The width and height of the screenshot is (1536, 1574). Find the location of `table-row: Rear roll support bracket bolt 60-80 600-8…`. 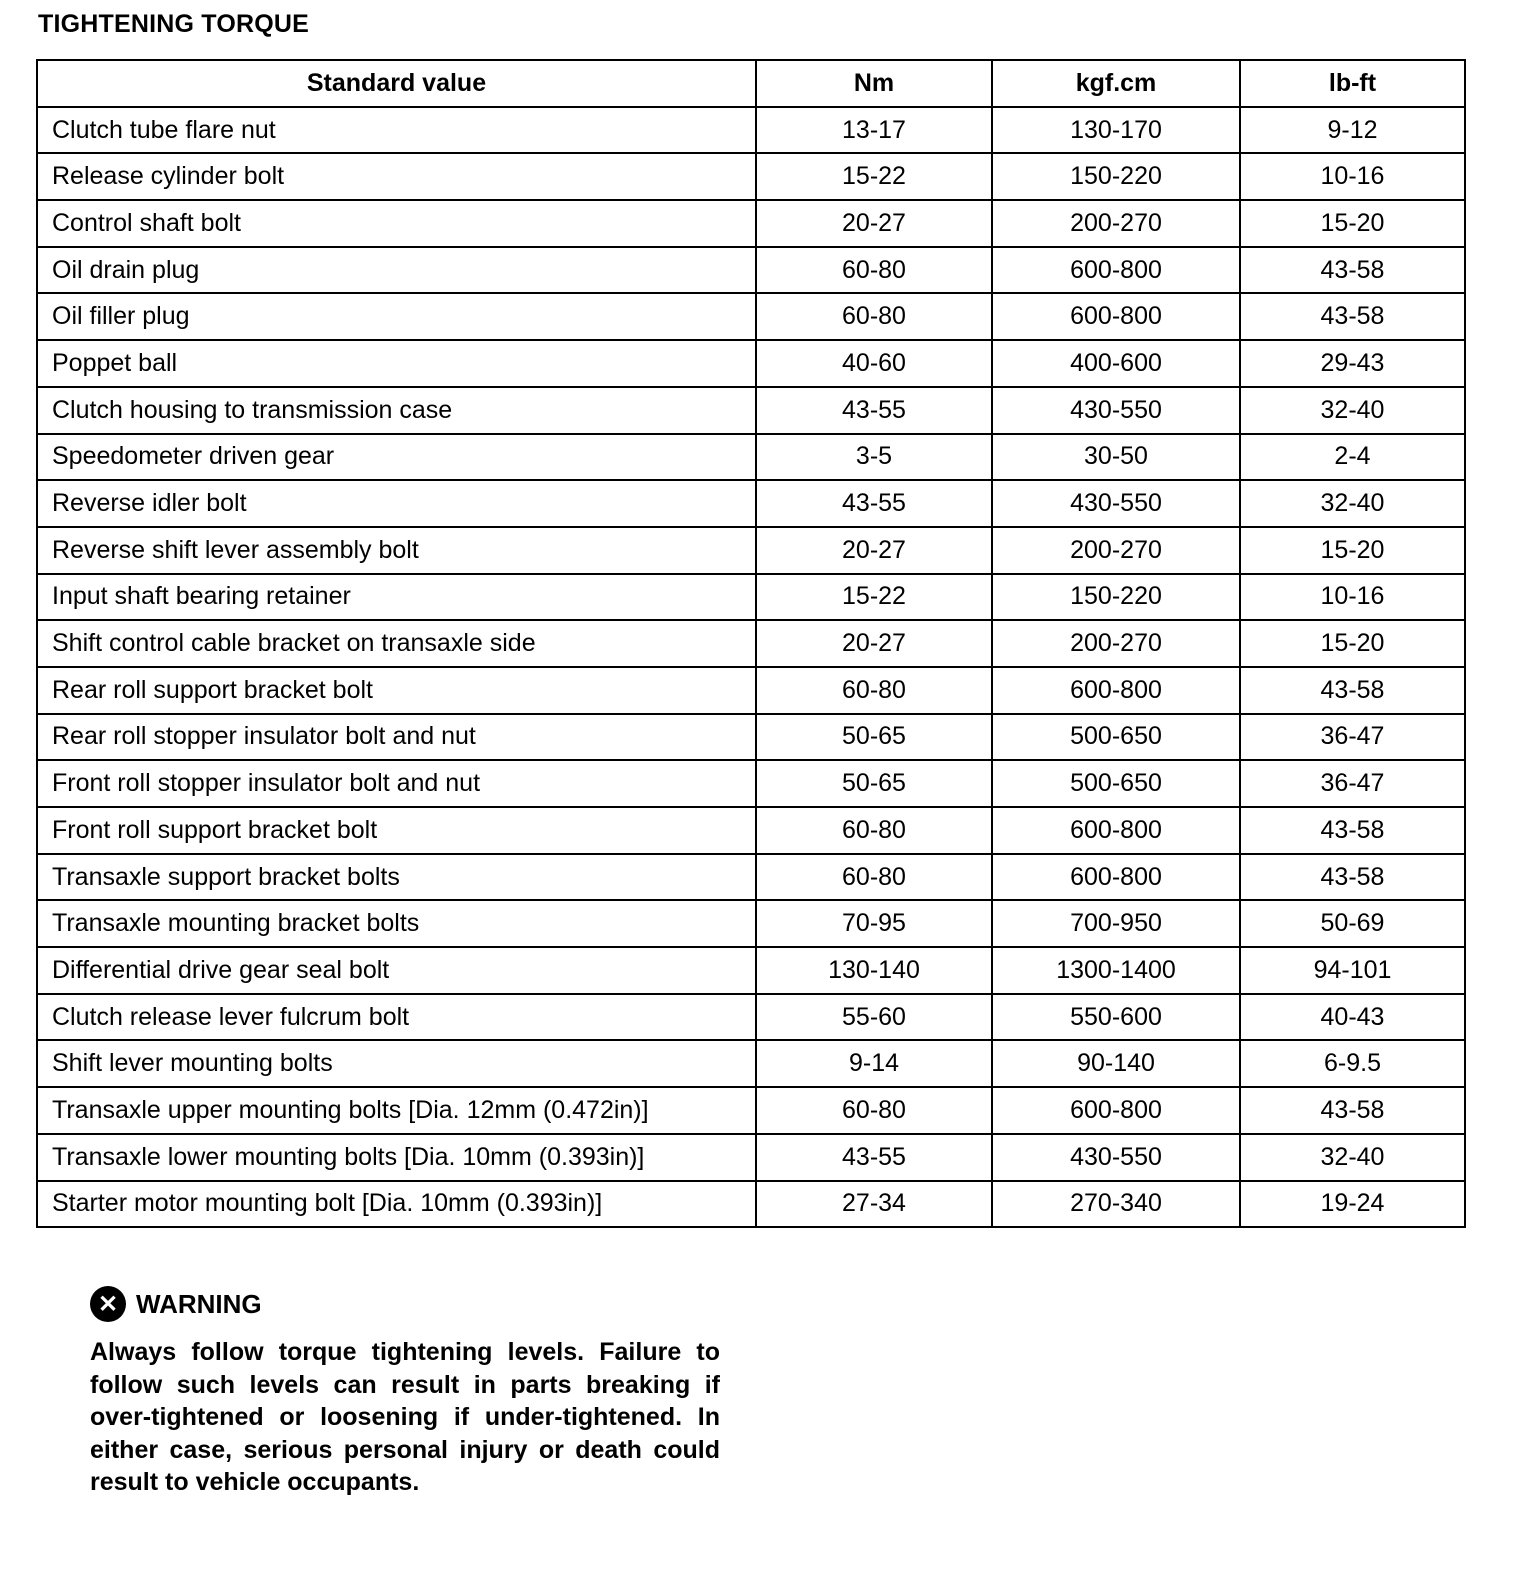

table-row: Rear roll support bracket bolt 60-80 600-8… is located at coordinates (751, 690).